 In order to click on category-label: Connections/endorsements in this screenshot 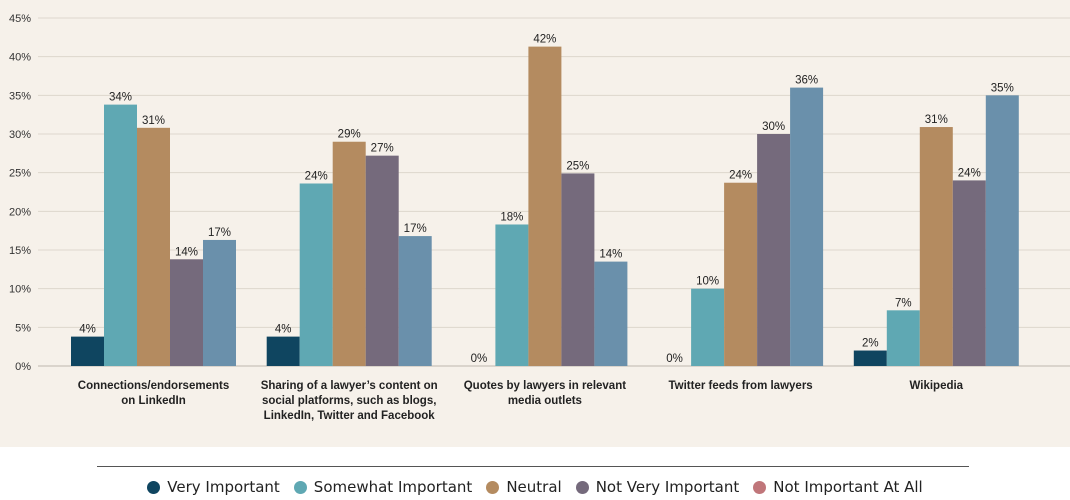, I will do `click(153, 386)`.